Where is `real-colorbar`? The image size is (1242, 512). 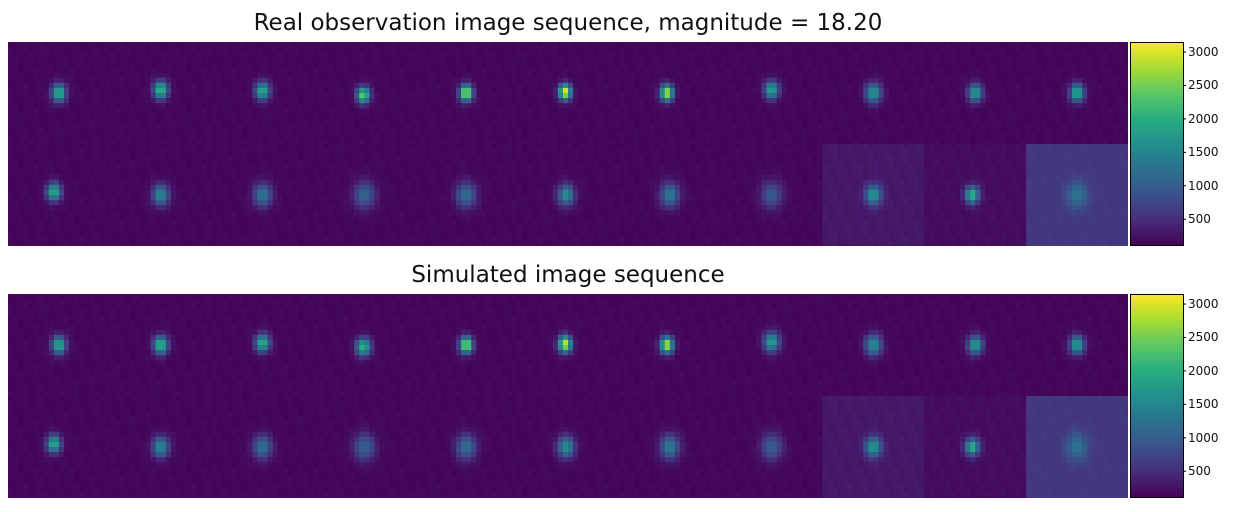
real-colorbar is located at coordinates (1158, 144).